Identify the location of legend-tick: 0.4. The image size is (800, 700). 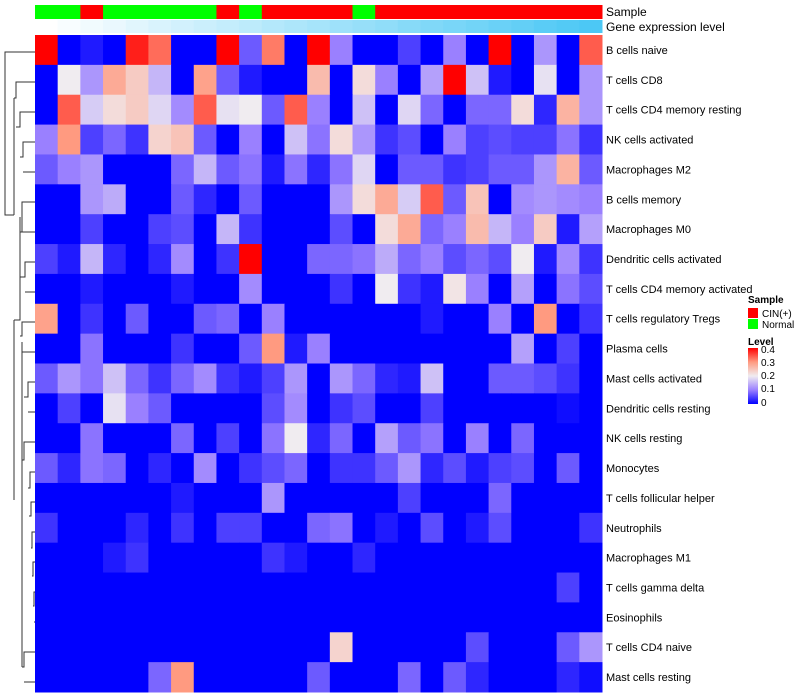
(768, 350).